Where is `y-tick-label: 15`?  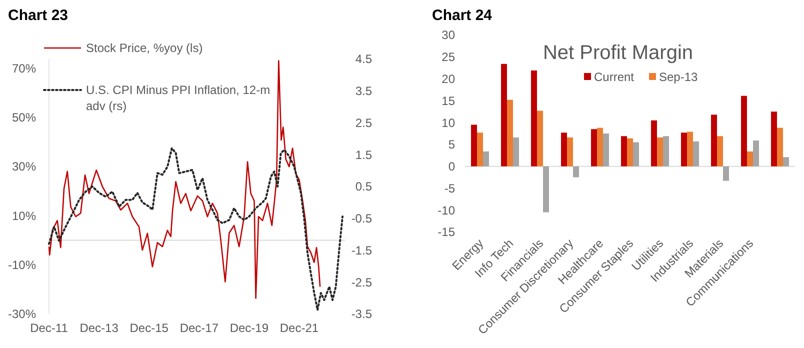 y-tick-label: 15 is located at coordinates (449, 101).